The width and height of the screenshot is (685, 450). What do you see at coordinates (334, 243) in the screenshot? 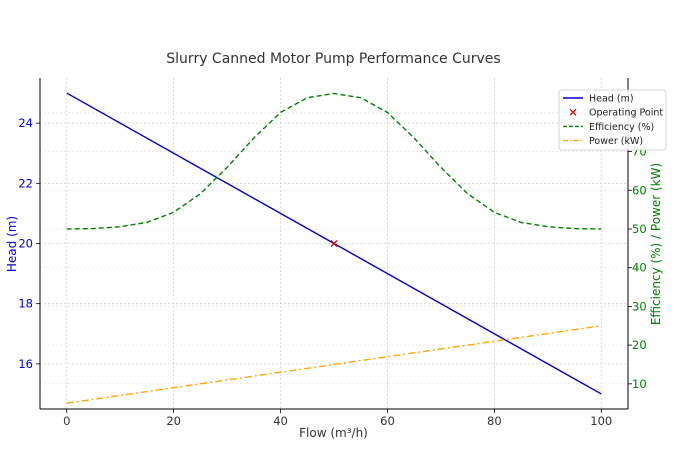
I see `operating-point-marker` at bounding box center [334, 243].